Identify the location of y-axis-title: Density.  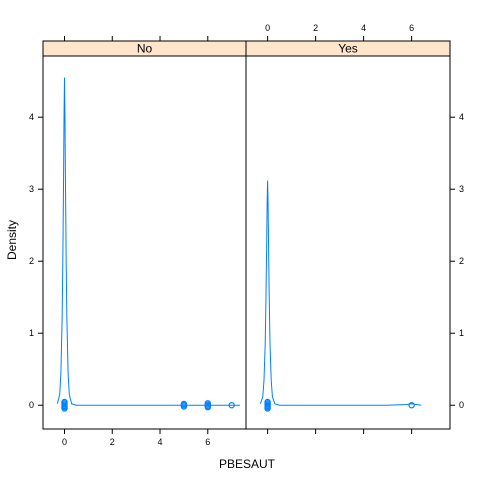
(12, 240).